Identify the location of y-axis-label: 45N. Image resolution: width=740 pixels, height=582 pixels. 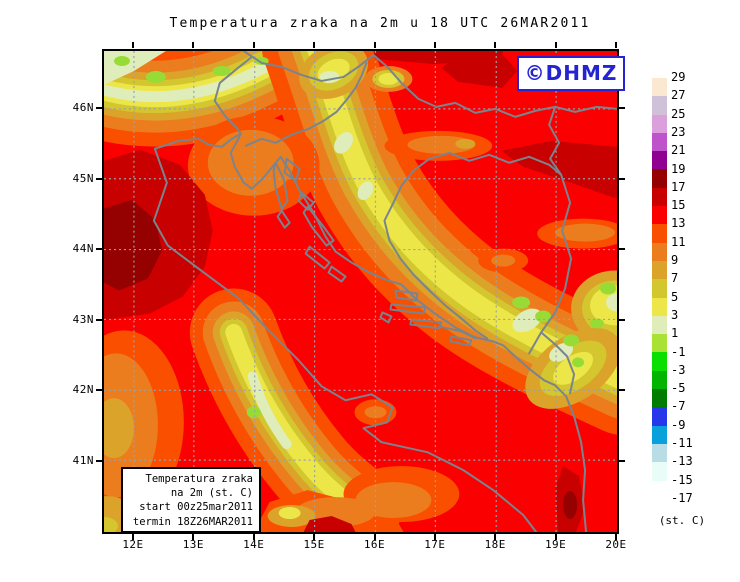
(83, 178).